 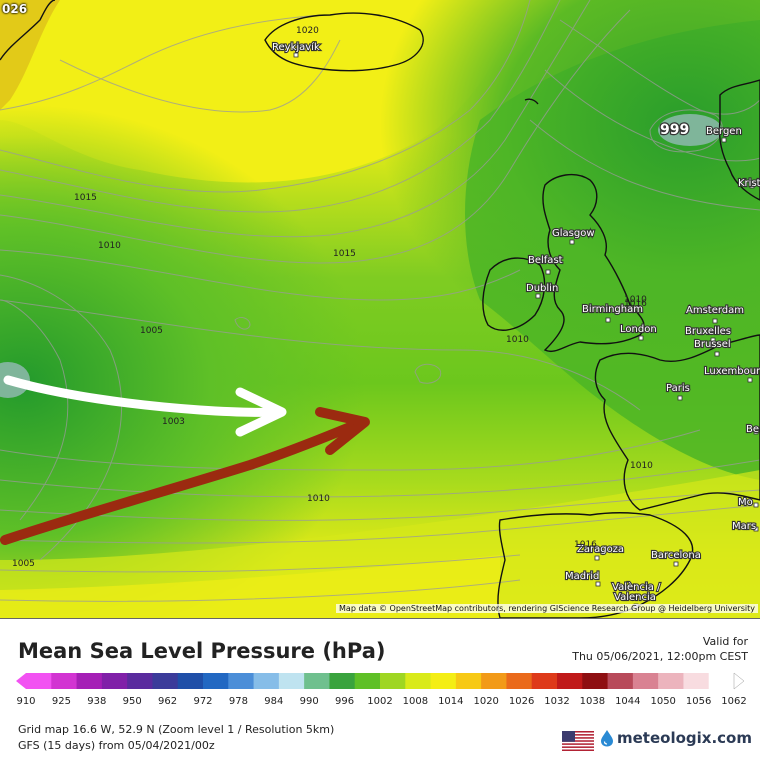 I want to click on droplet-icon, so click(x=607, y=738).